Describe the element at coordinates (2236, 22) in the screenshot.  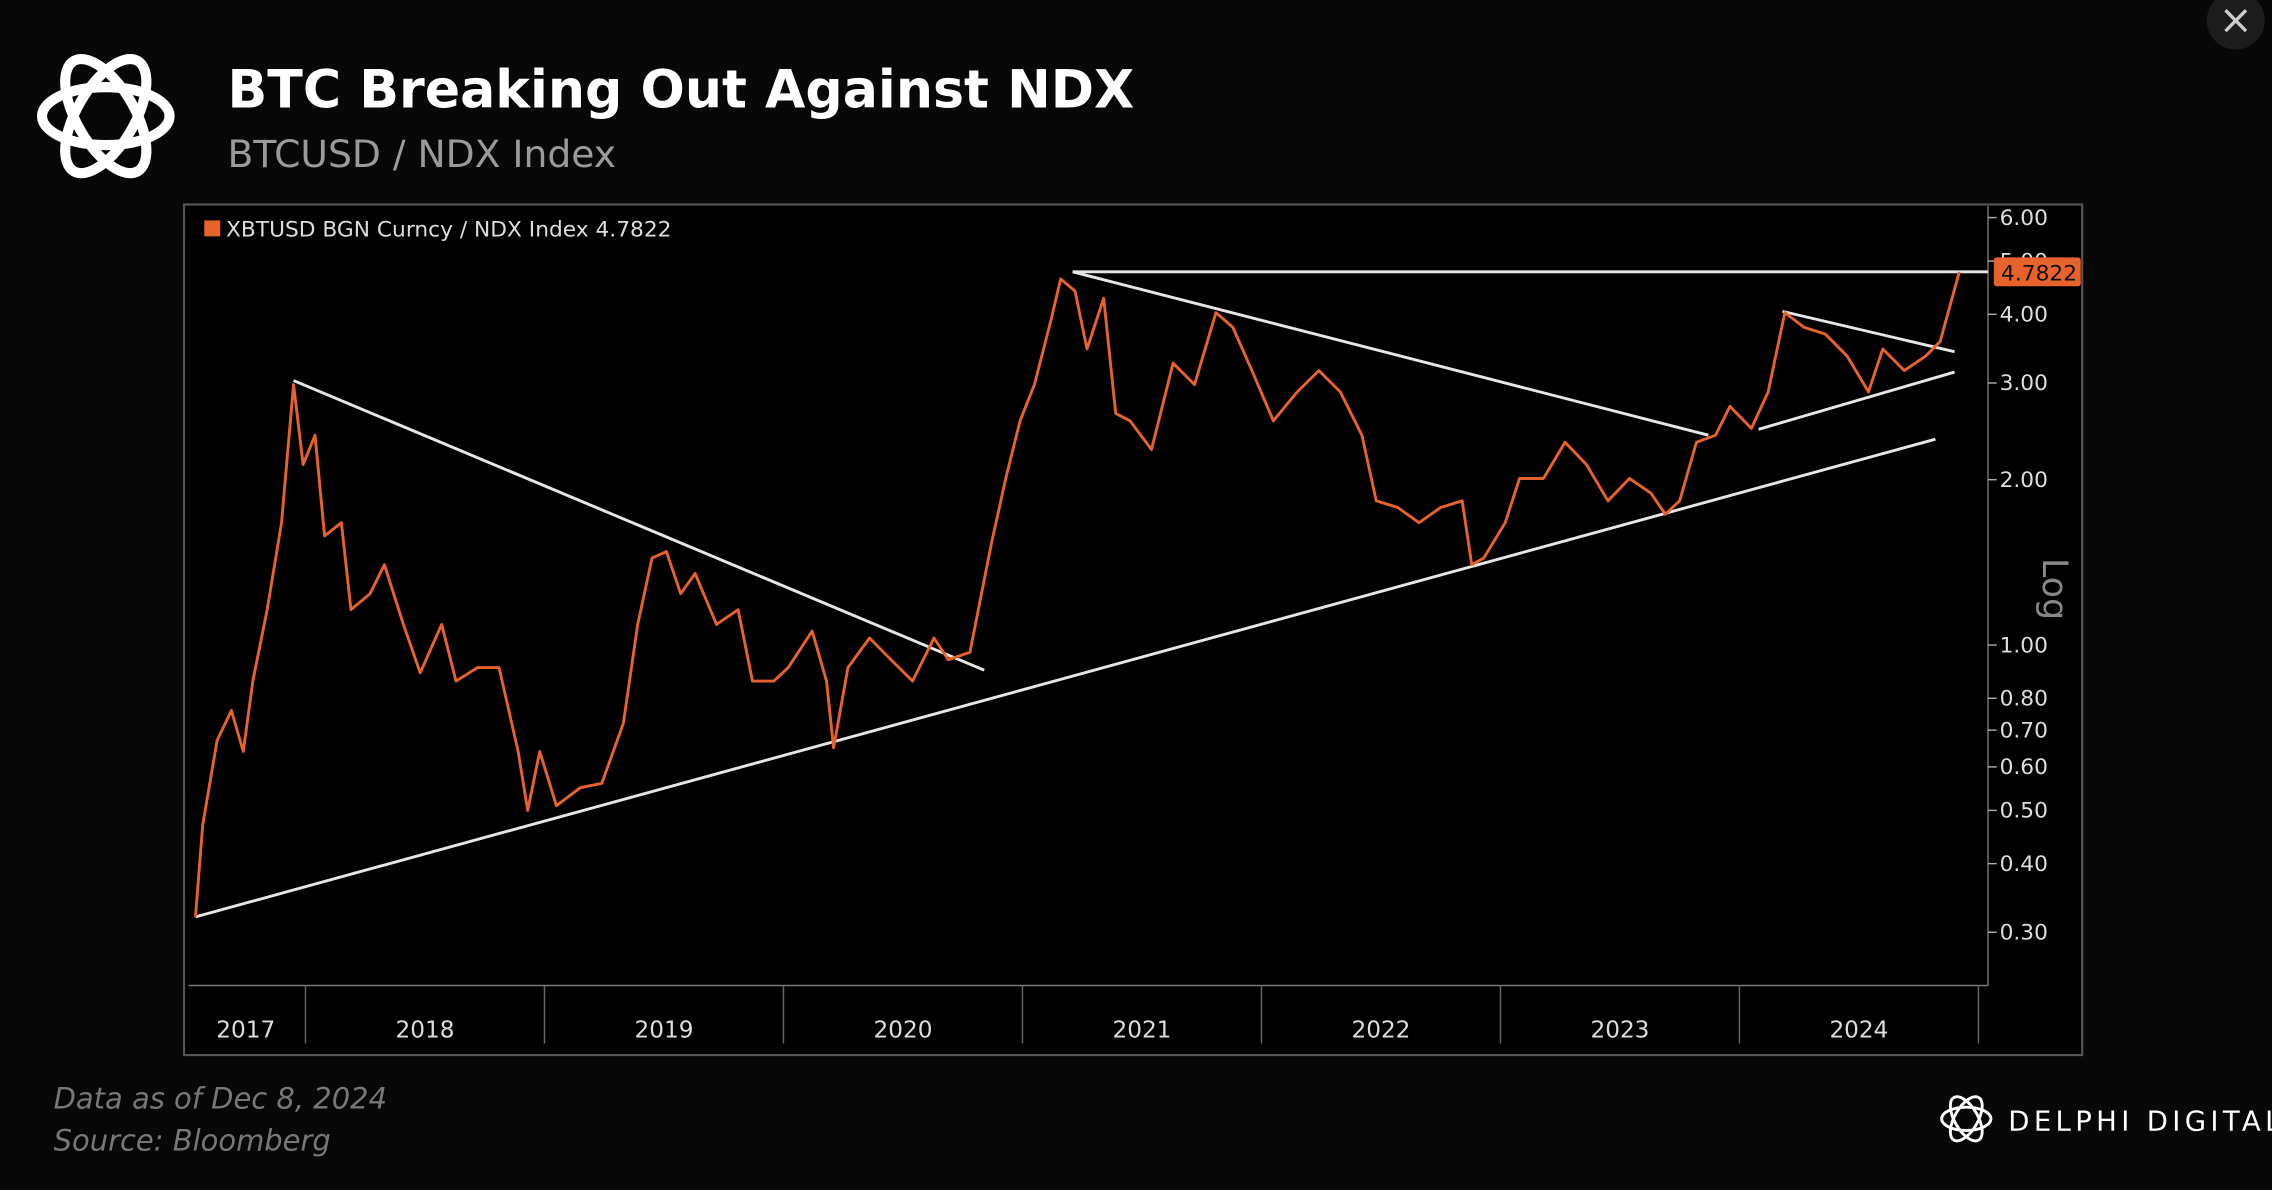
I see `close-icon: ×` at that location.